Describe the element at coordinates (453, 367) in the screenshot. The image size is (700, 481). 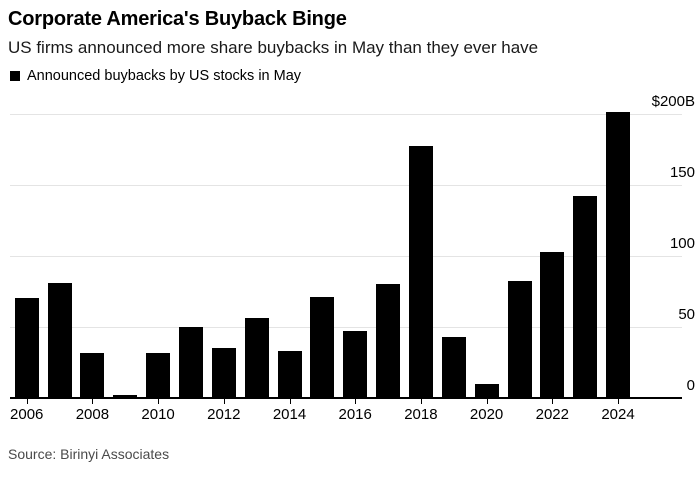
I see `bar-2019` at that location.